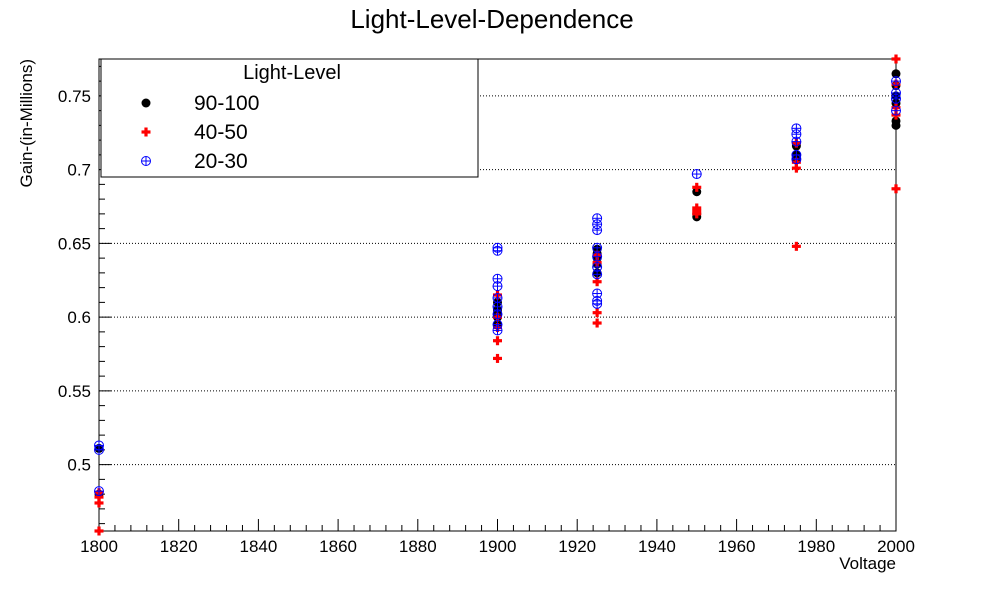  Describe the element at coordinates (74, 391) in the screenshot. I see `y-tick-label: 0.55` at that location.